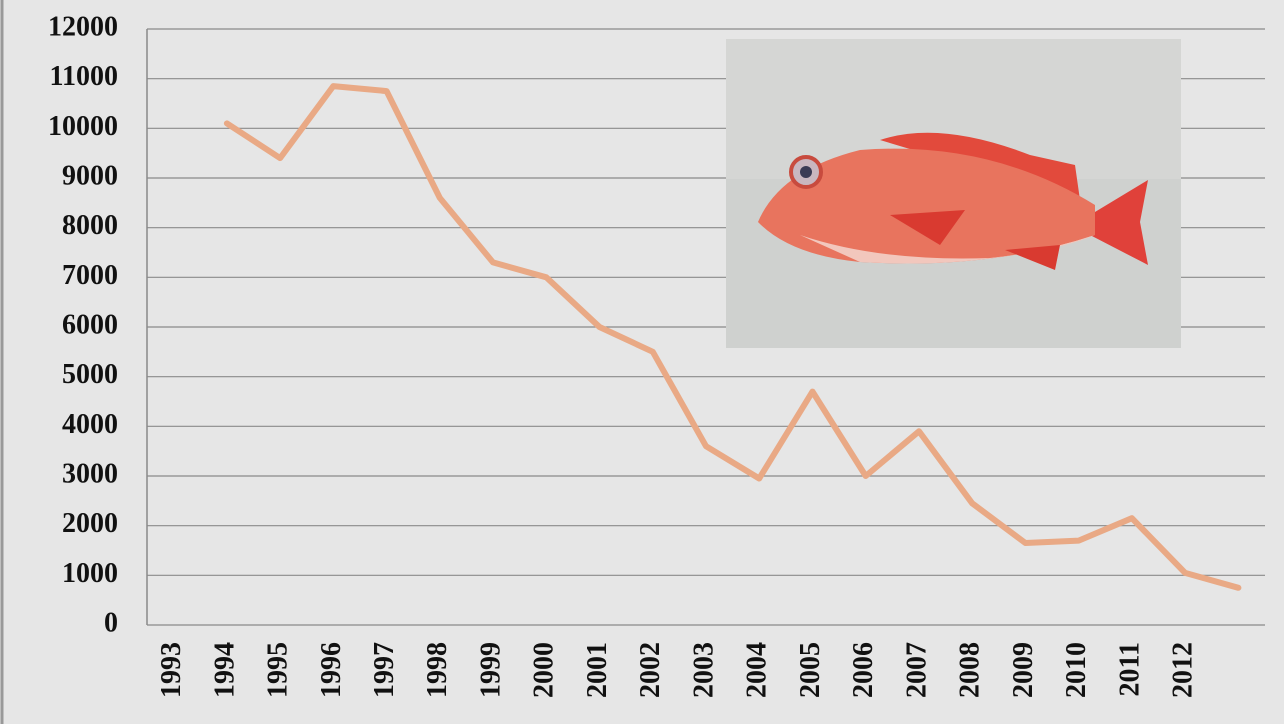 This screenshot has width=1284, height=724. What do you see at coordinates (83, 126) in the screenshot?
I see `y-tick-label: 10000` at bounding box center [83, 126].